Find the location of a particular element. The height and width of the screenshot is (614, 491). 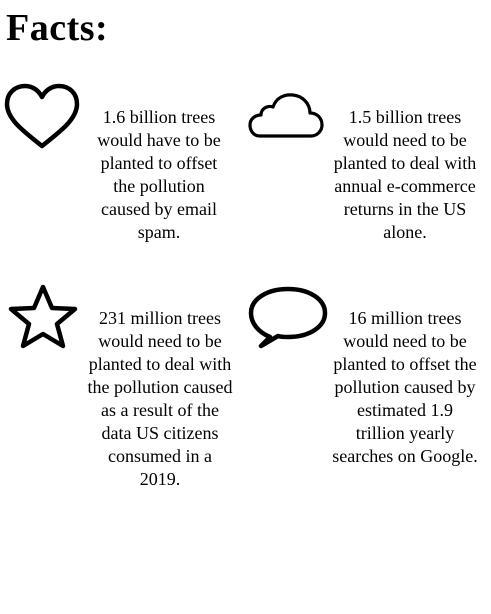

speech-bubble-icon is located at coordinates (288, 318).